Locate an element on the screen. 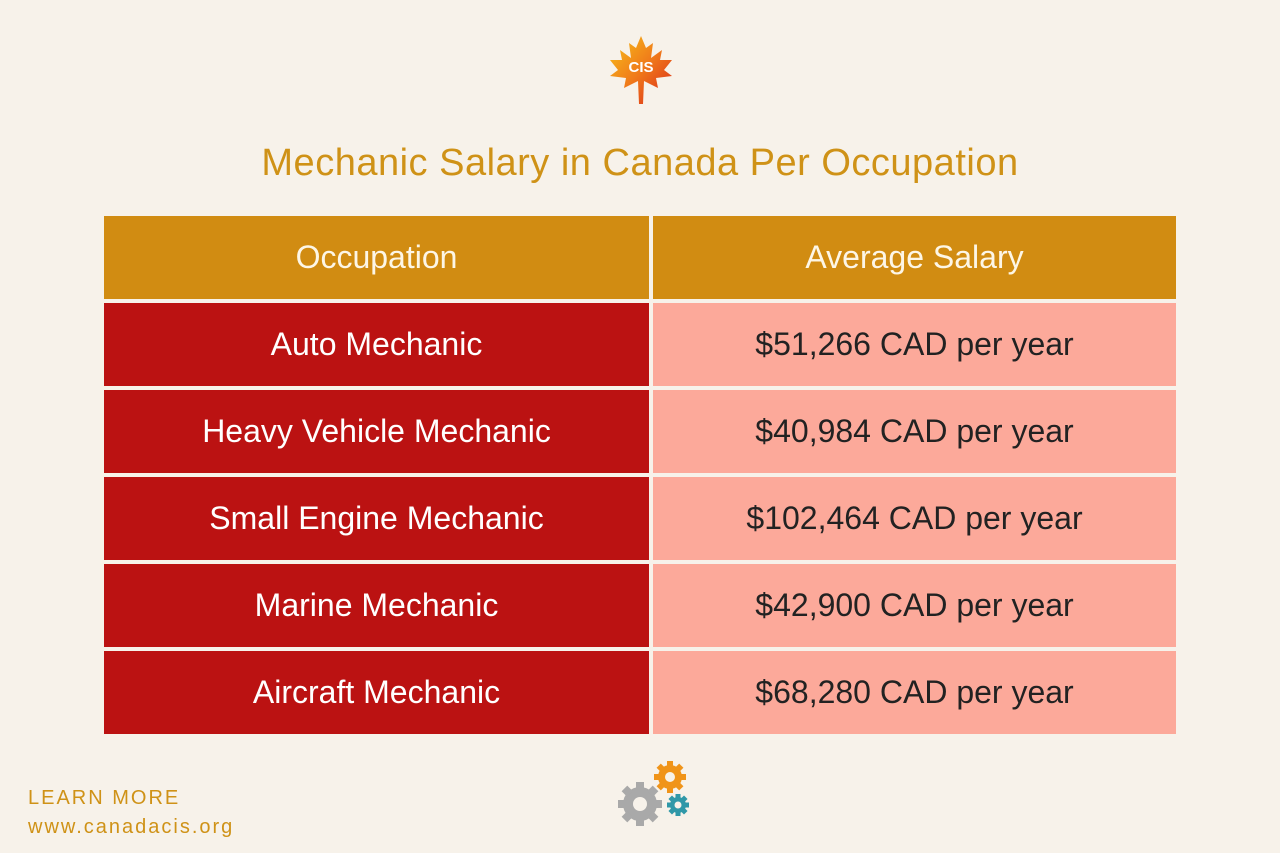 The height and width of the screenshot is (853, 1280). table-row: Marine Mechanic $42,900 CAD per year is located at coordinates (640, 605).